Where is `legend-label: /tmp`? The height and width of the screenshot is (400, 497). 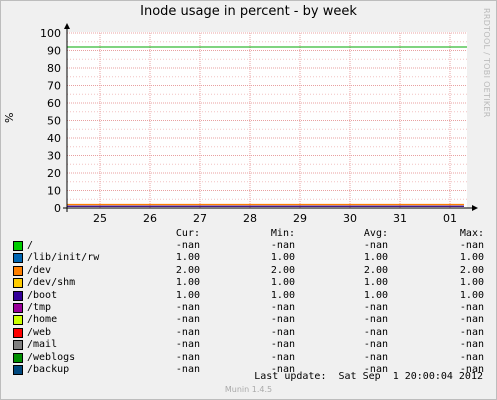
legend-label: /tmp is located at coordinates (39, 307).